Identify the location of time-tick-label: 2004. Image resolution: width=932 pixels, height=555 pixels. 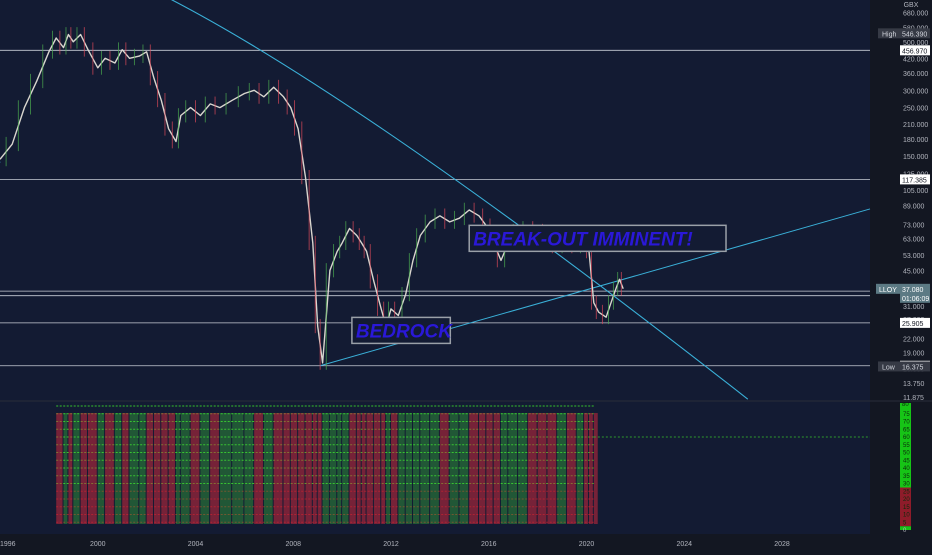
(196, 544).